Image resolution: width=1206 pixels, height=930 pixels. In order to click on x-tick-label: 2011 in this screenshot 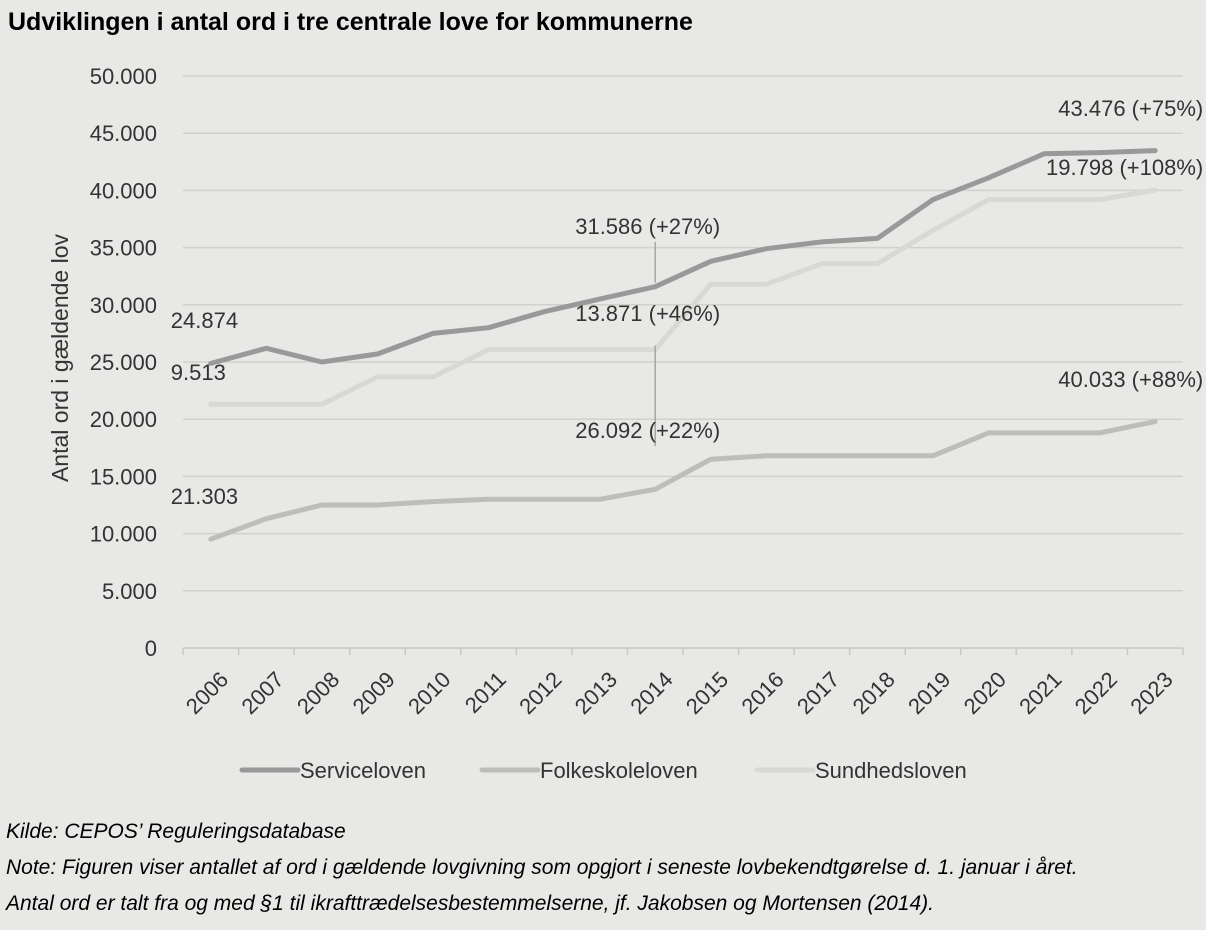, I will do `click(485, 692)`.